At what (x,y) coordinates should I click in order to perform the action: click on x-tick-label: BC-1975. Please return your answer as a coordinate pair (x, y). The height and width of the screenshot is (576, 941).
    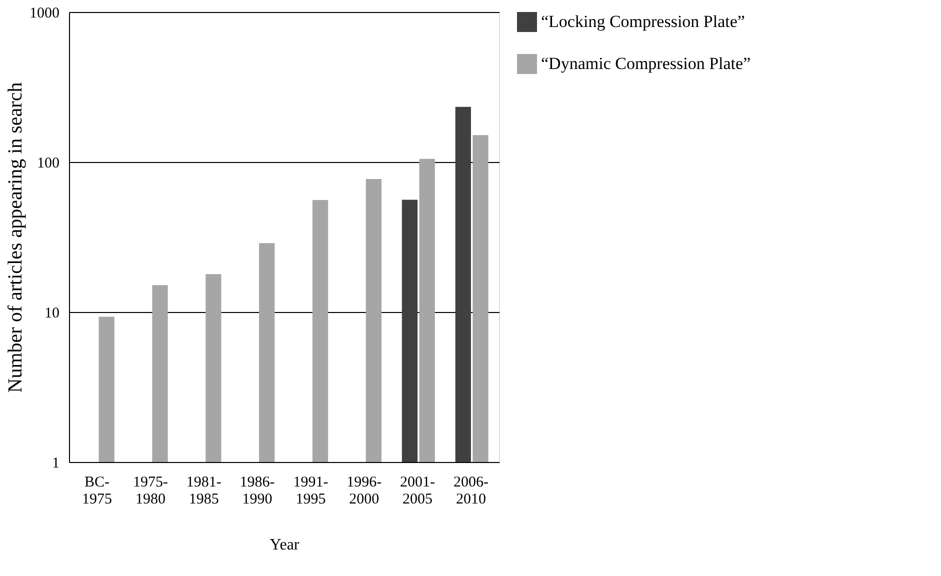
    Looking at the image, I should click on (97, 491).